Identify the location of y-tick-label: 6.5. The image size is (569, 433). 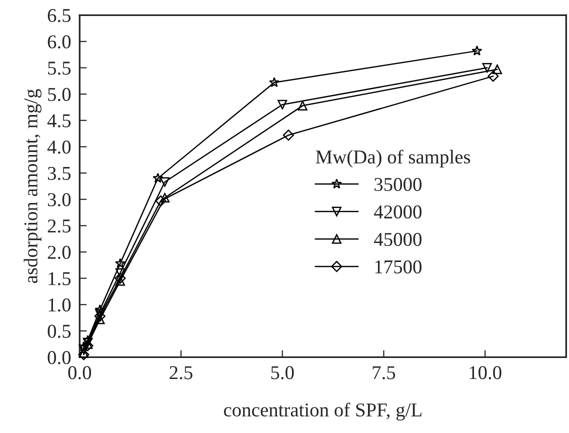
(59, 15).